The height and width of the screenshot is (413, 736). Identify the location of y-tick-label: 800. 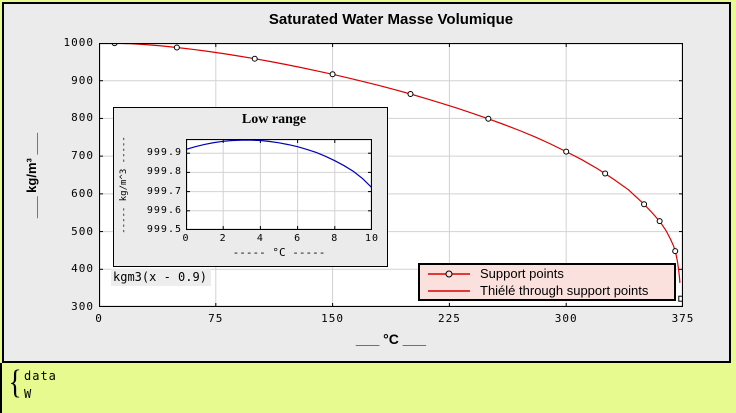
(82, 118).